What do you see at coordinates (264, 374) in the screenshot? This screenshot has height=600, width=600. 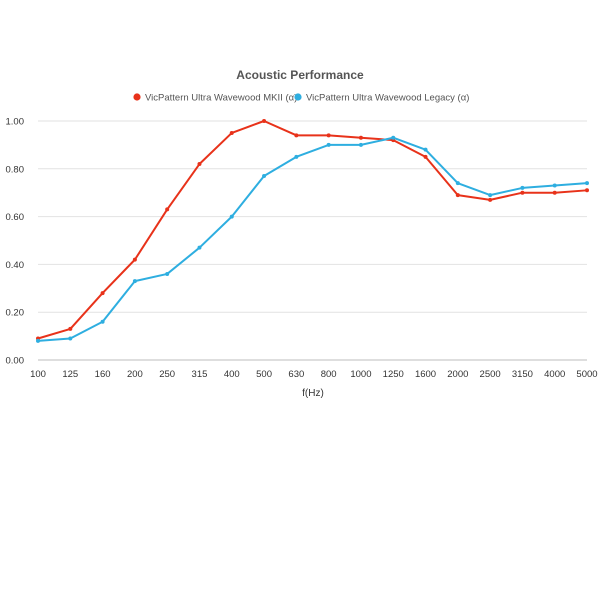 I see `x-tick-label: 500` at bounding box center [264, 374].